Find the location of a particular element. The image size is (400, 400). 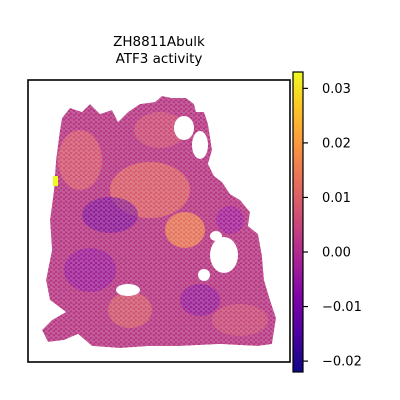

chart-title-line-1: ZH8811Abulk is located at coordinates (159, 42).